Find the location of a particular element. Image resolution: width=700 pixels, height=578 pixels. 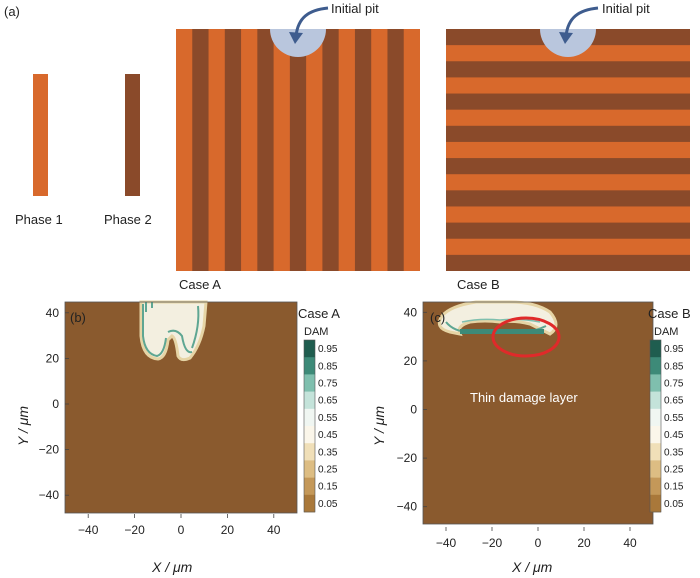

pit-label-a: Initial pit is located at coordinates (355, 8).